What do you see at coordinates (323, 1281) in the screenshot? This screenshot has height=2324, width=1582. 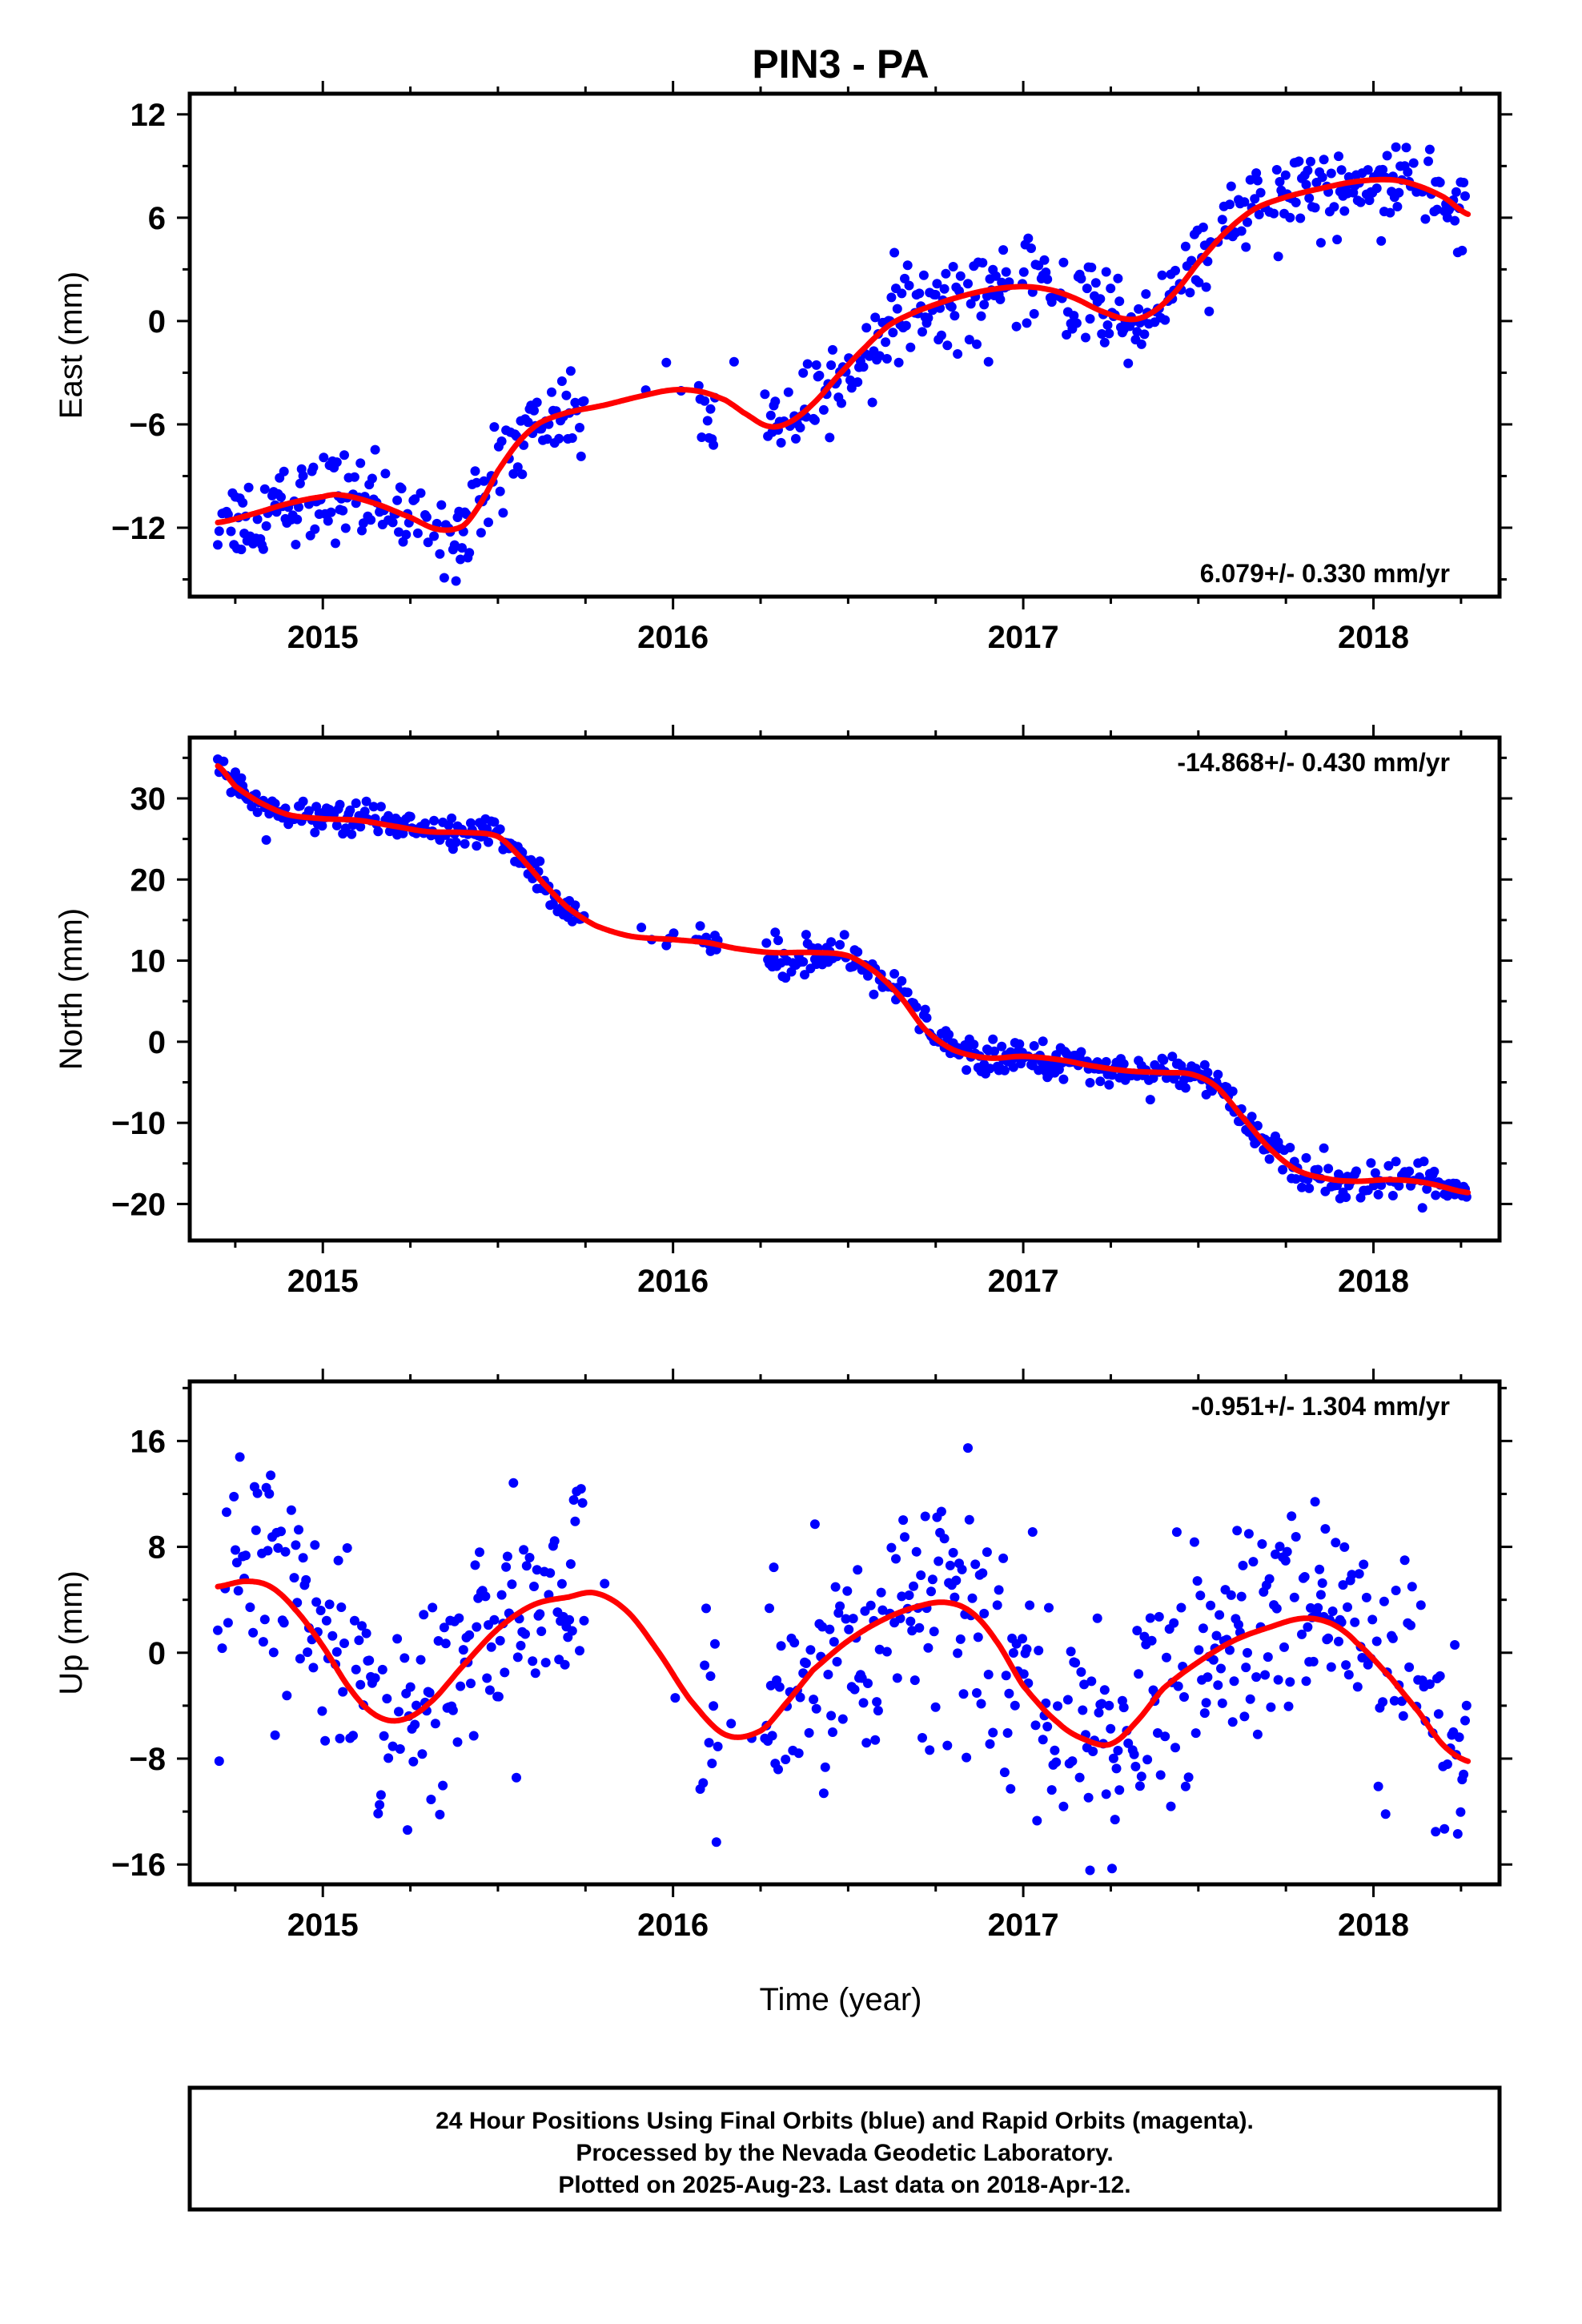 I see `x-tick-label: 2015` at bounding box center [323, 1281].